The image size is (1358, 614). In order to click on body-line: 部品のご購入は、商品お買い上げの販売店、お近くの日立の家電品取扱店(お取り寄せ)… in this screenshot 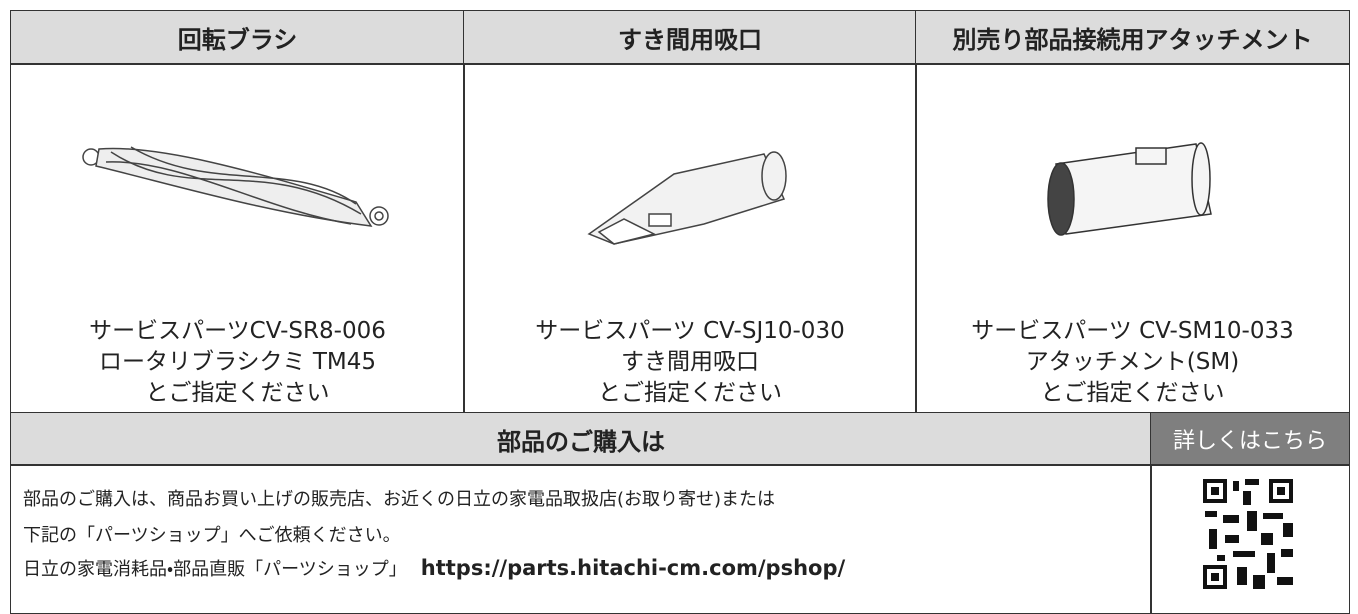, I will do `click(399, 499)`.